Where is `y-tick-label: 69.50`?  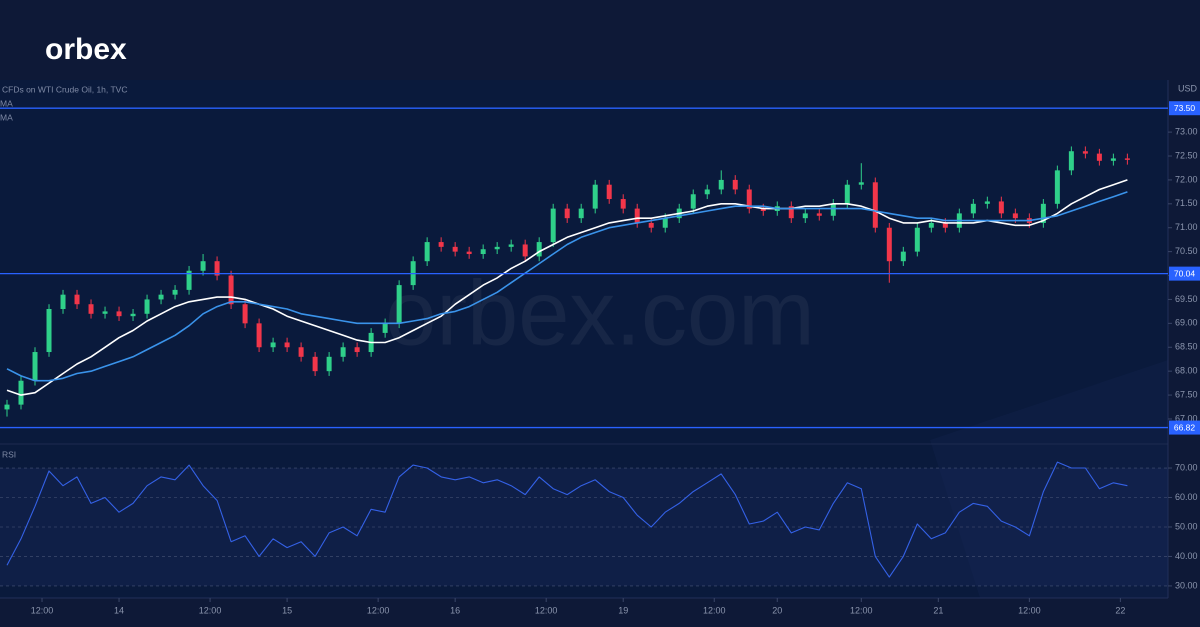 y-tick-label: 69.50 is located at coordinates (1186, 299).